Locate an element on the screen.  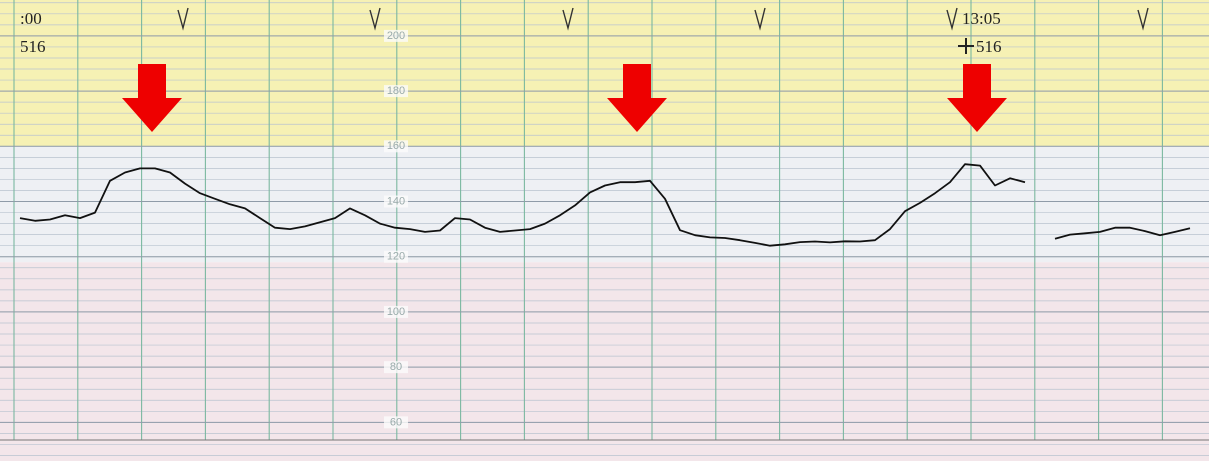
y-ticks: 60 80 100 120 140 160 180 200 is located at coordinates (396, 229).